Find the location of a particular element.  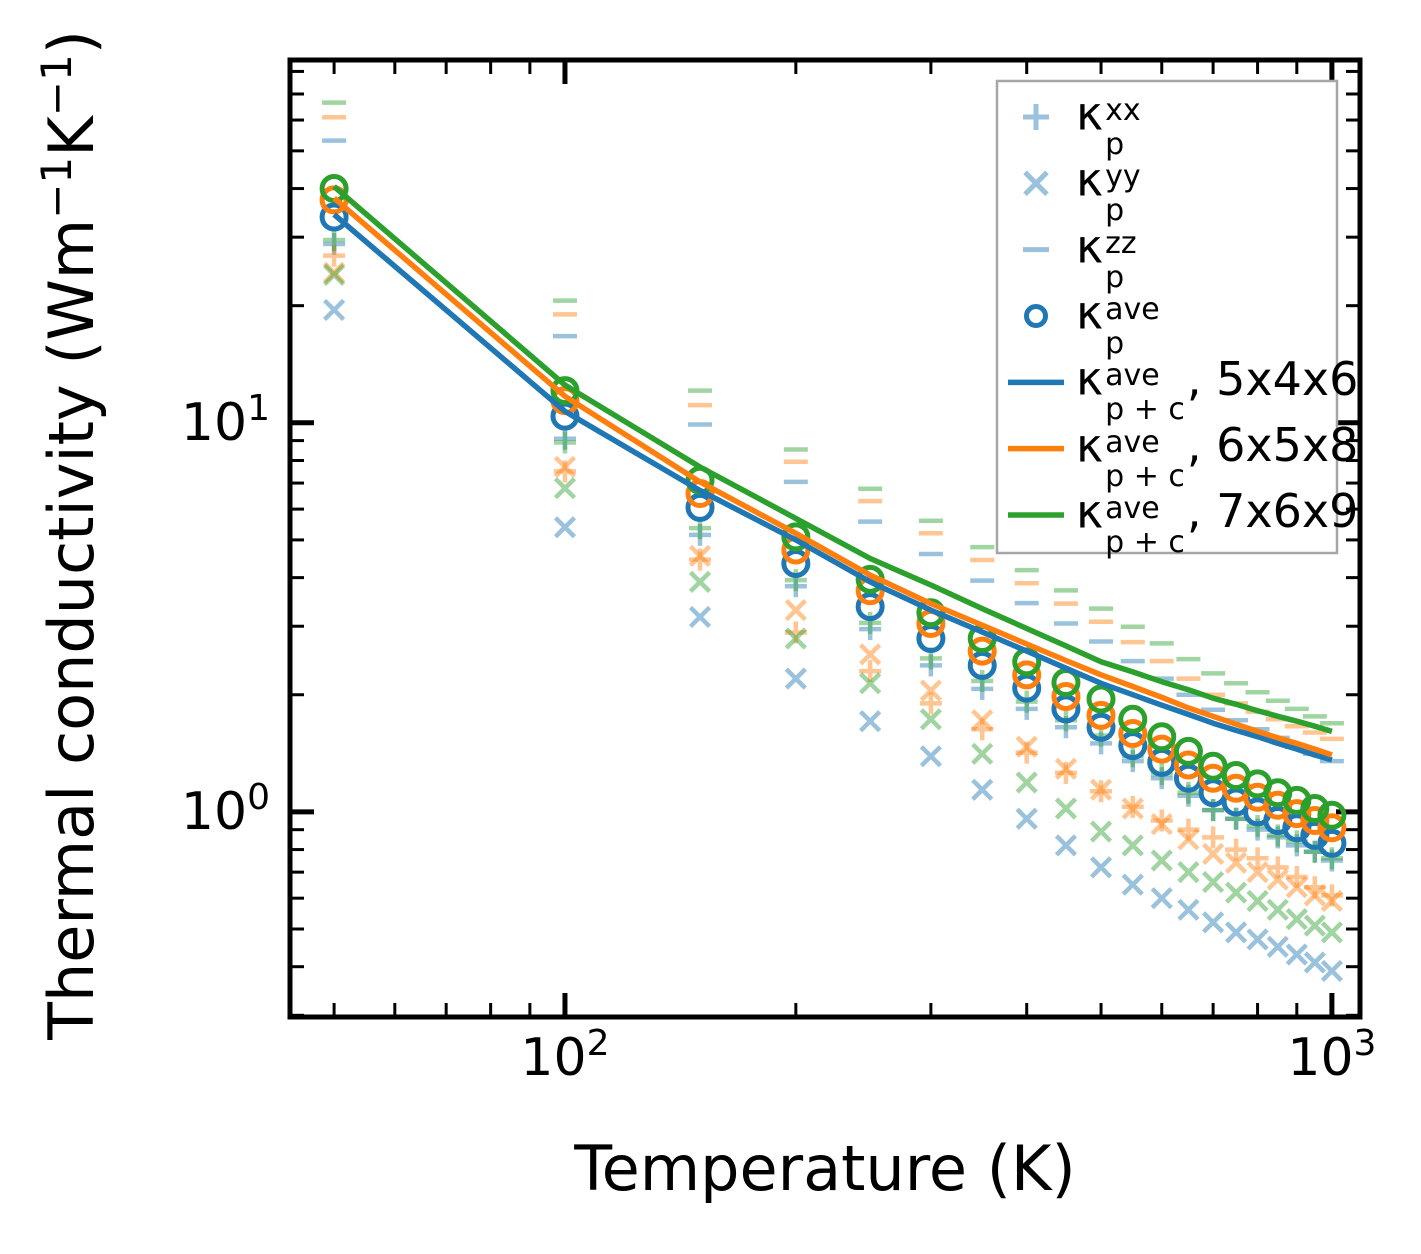

legend-box is located at coordinates (1167, 317).